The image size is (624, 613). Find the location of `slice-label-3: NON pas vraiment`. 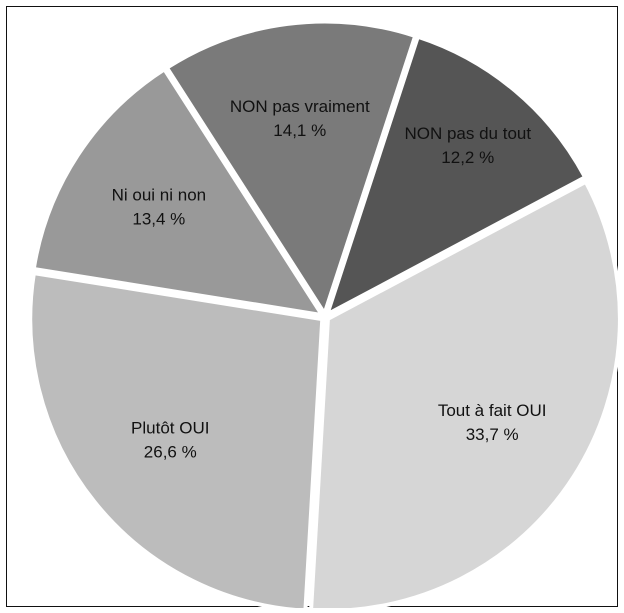

slice-label-3: NON pas vraiment is located at coordinates (300, 106).